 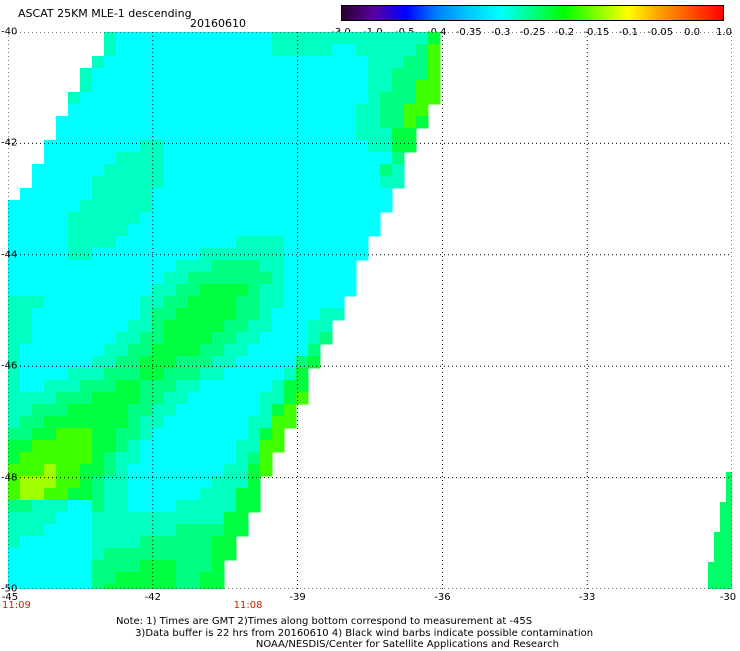 What do you see at coordinates (16, 605) in the screenshot?
I see `time-label: 11:09` at bounding box center [16, 605].